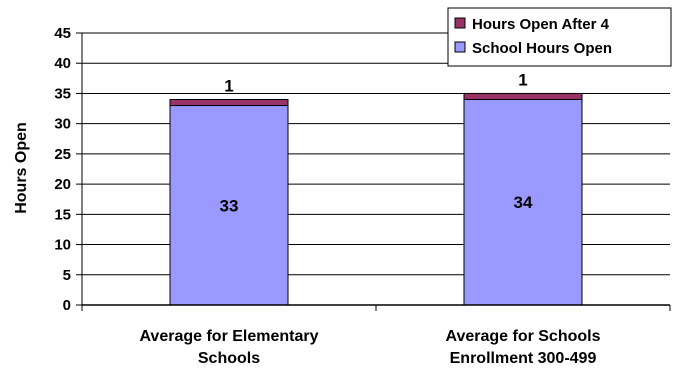 The image size is (681, 374). Describe the element at coordinates (228, 336) in the screenshot. I see `x-category-label: Average for Elementary` at that location.